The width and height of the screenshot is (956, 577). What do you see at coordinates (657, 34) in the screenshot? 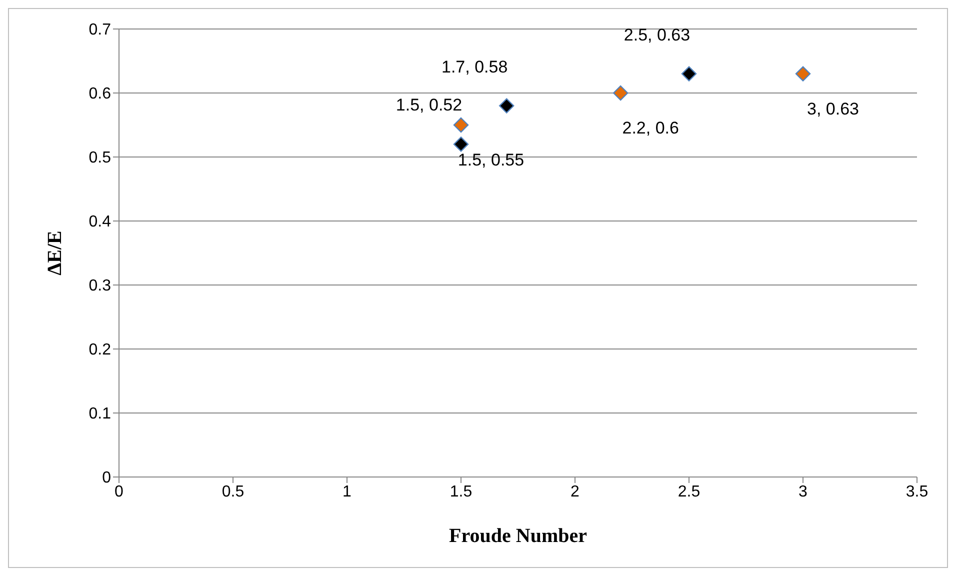
I see `data-label: 2.5, 0.63` at bounding box center [657, 34].